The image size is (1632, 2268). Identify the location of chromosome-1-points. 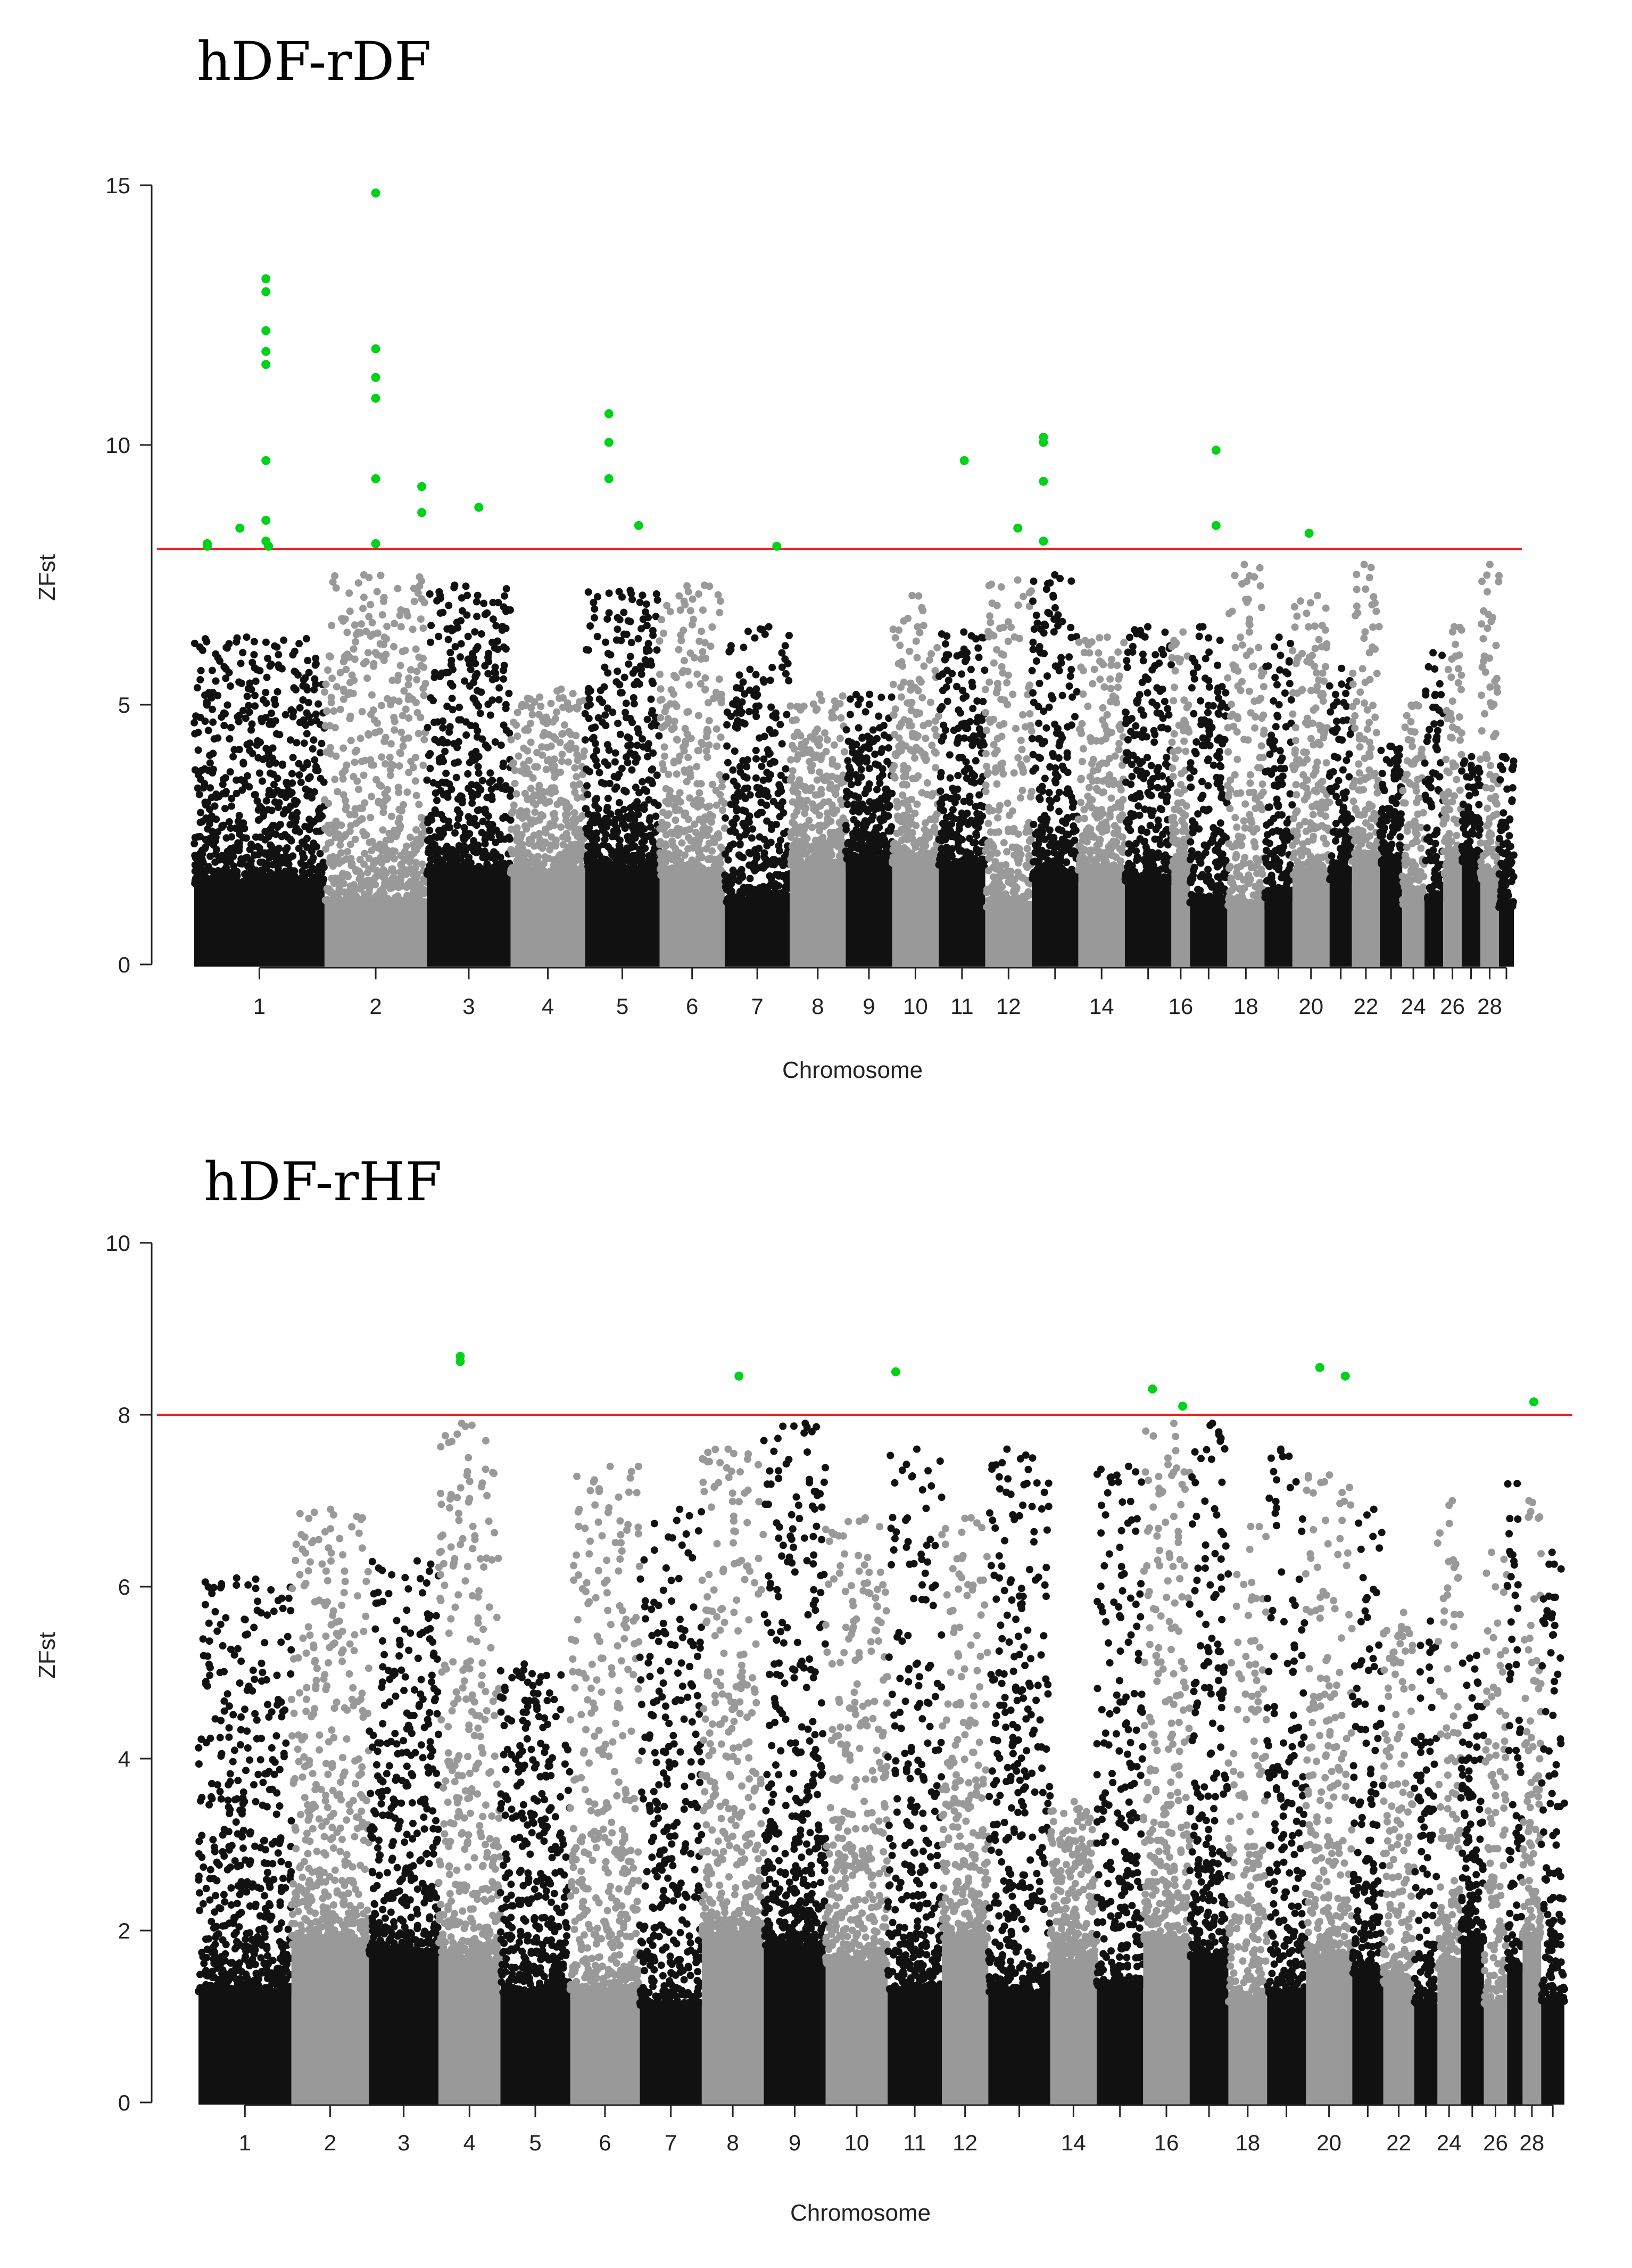
(259, 800).